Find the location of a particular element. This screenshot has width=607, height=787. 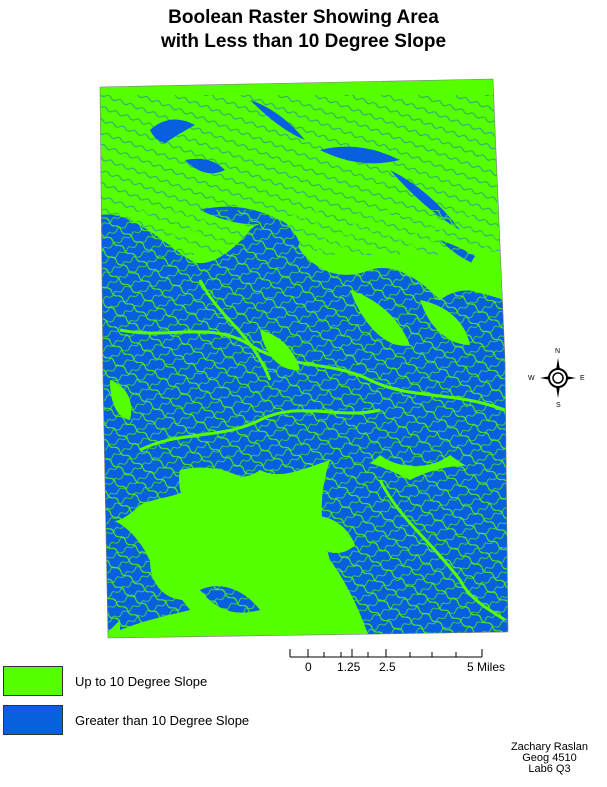

author-credit: Zachary Raslan Geog 4510 Lab6 Q3 is located at coordinates (549, 758).